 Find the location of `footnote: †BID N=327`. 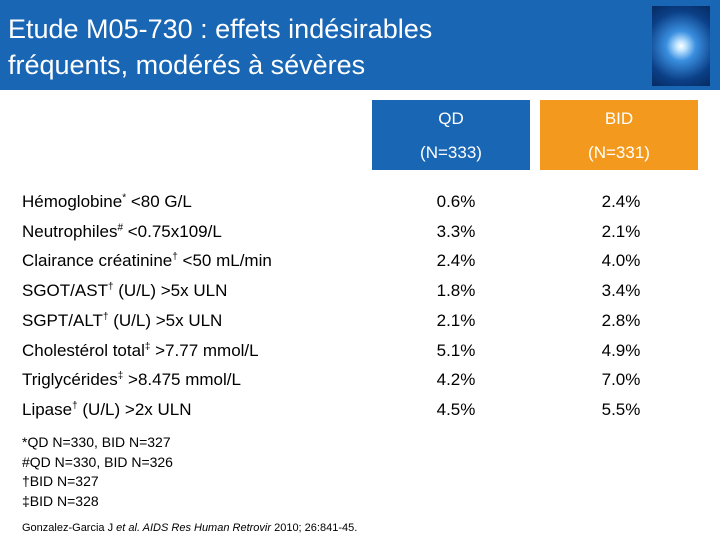

footnote: †BID N=327 is located at coordinates (60, 481).